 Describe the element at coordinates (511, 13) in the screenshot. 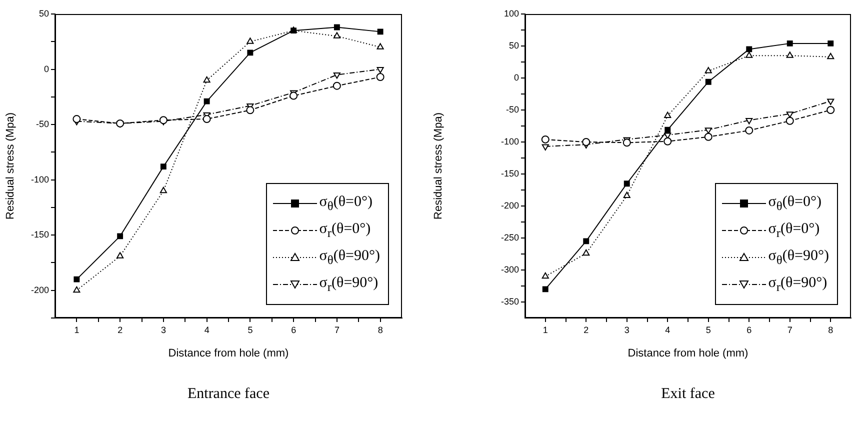

I see `y-tick-label: 100` at that location.